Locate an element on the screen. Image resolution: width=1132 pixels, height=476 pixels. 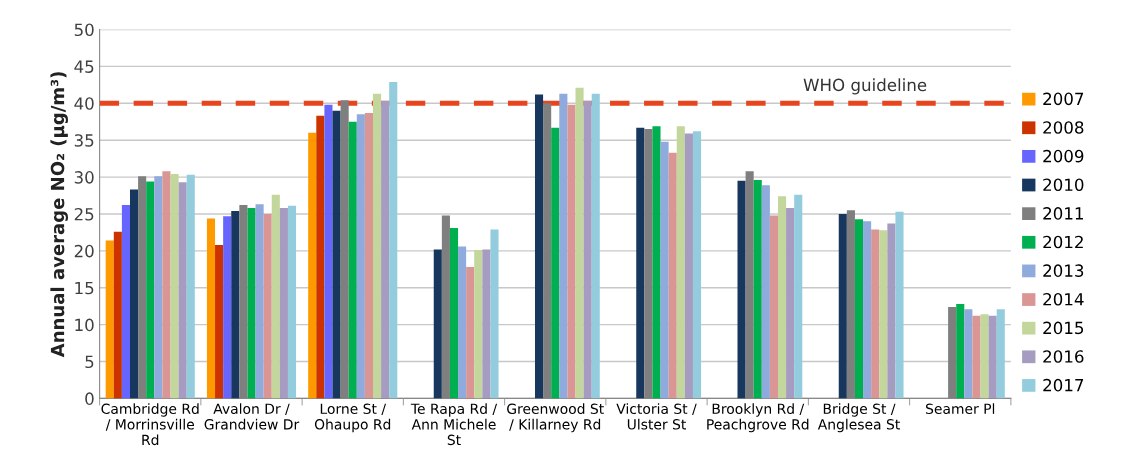
ref-line-label: WHO guideline is located at coordinates (865, 86).